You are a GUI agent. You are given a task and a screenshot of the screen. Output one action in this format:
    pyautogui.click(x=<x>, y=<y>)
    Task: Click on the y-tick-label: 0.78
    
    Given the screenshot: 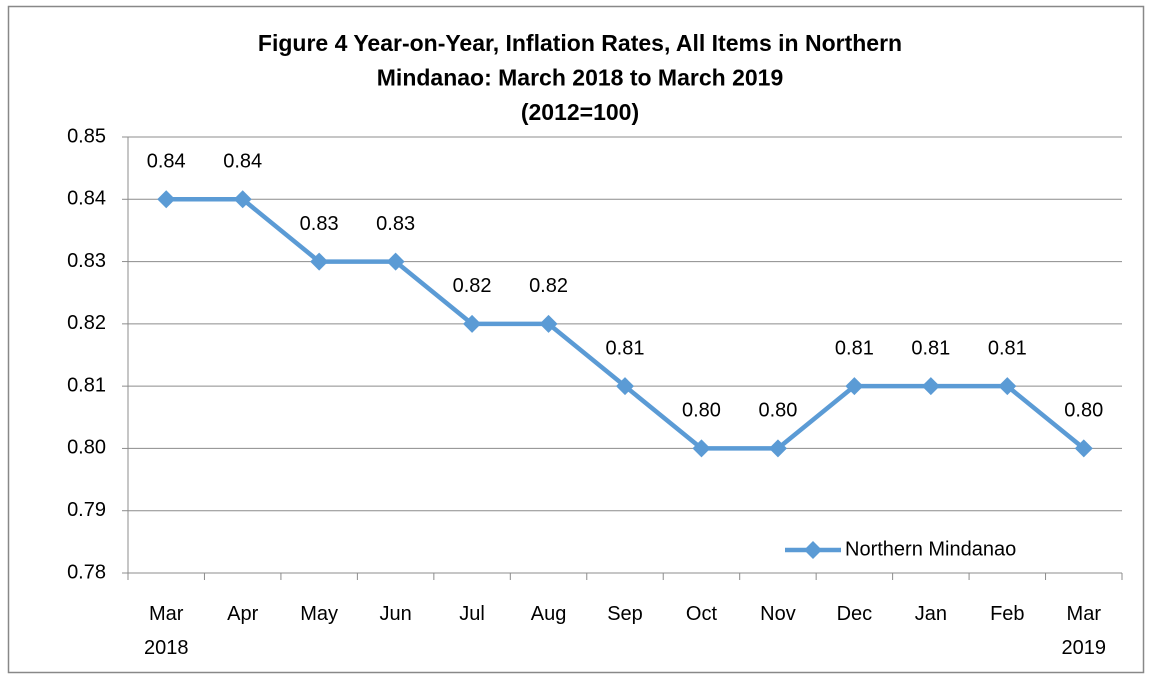 What is the action you would take?
    pyautogui.click(x=86, y=572)
    